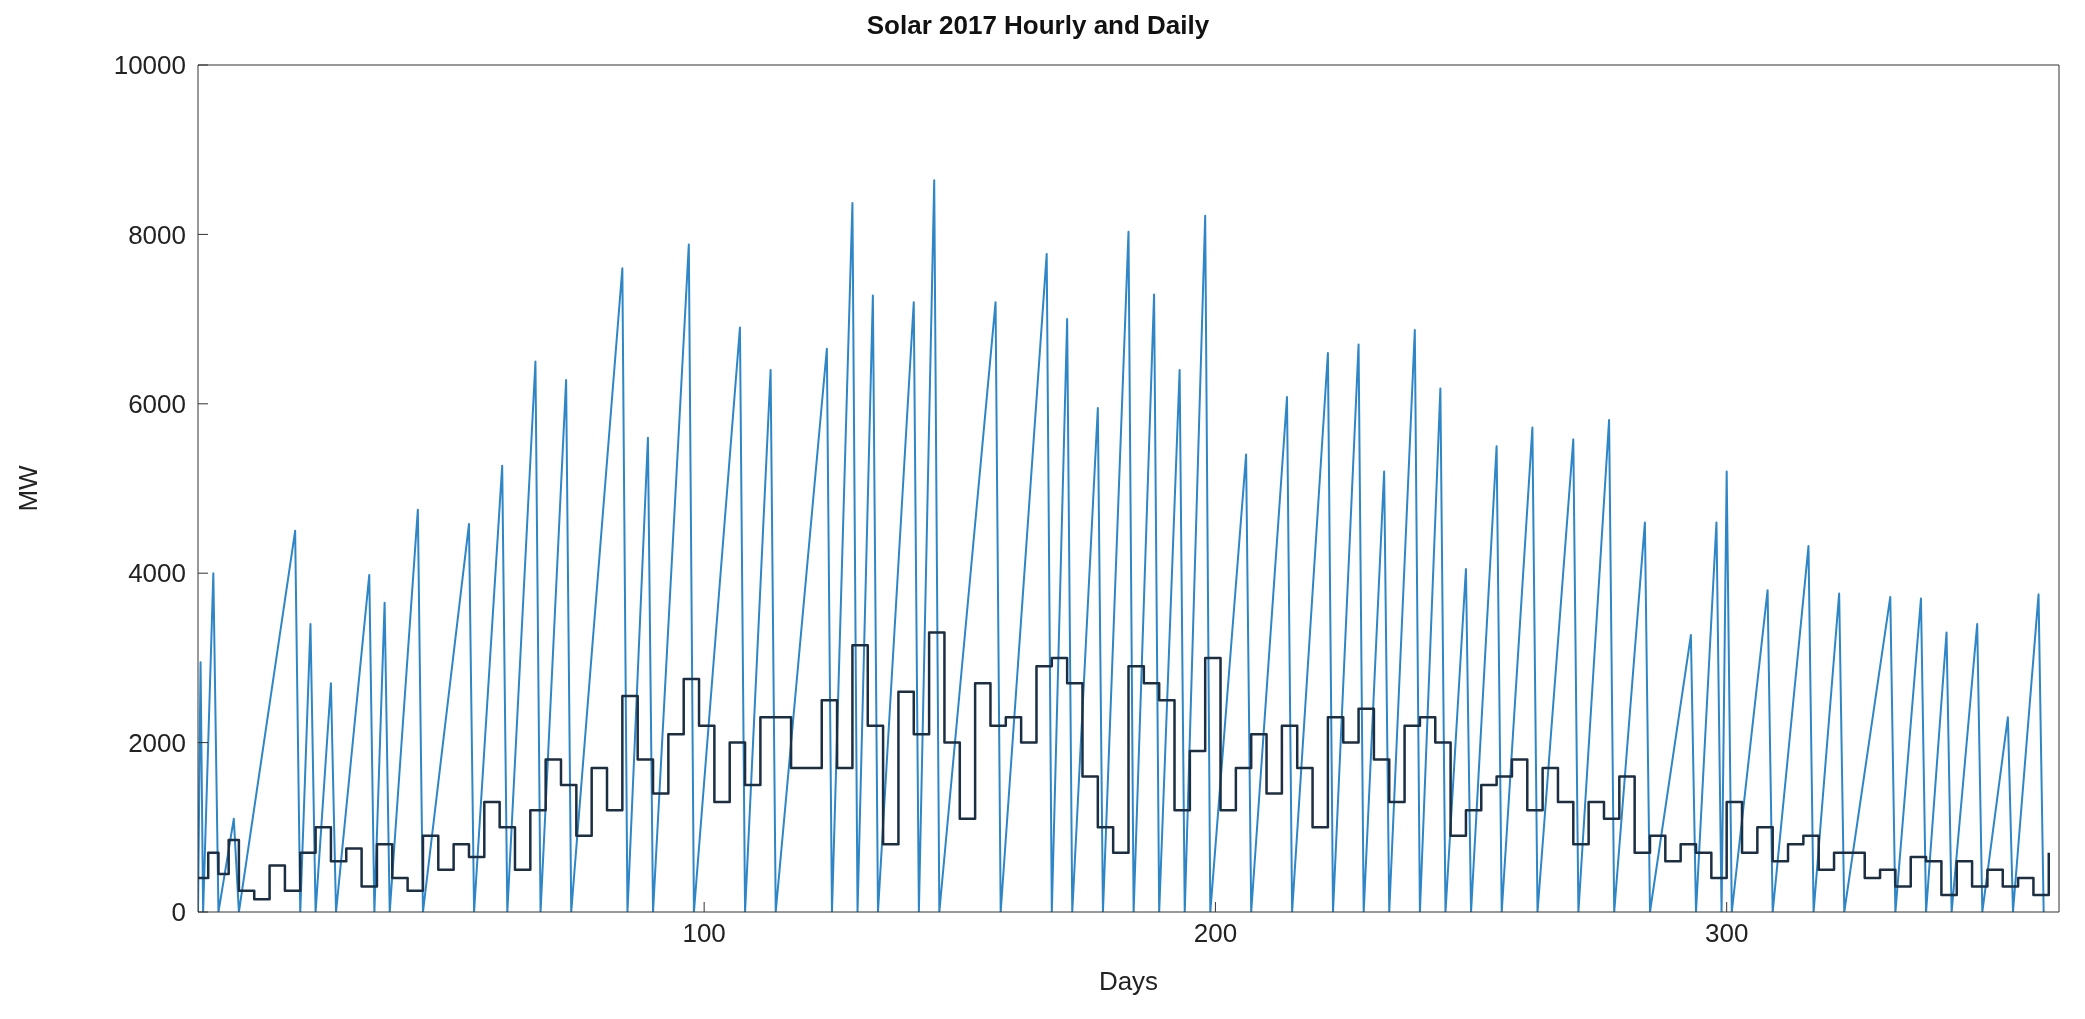 The width and height of the screenshot is (2085, 1019). I want to click on y-tick-label: 8000, so click(157, 234).